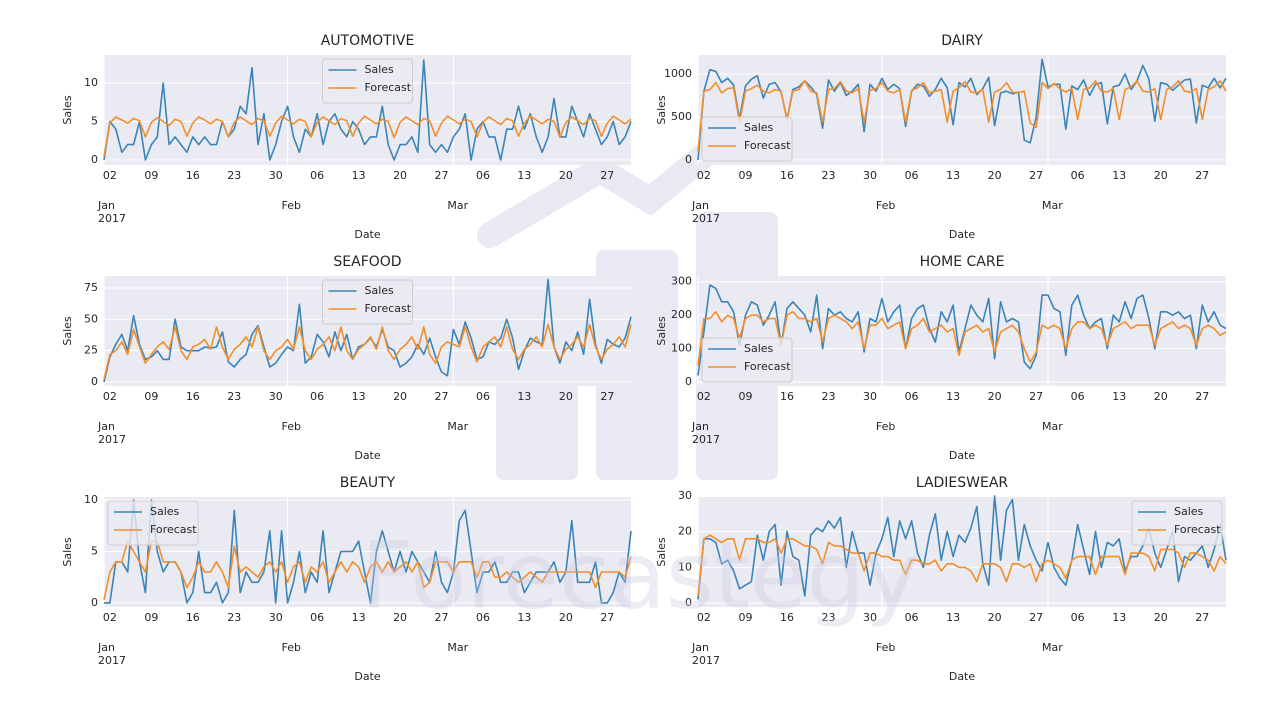  What do you see at coordinates (962, 262) in the screenshot?
I see `chart-title: HOME CARE` at bounding box center [962, 262].